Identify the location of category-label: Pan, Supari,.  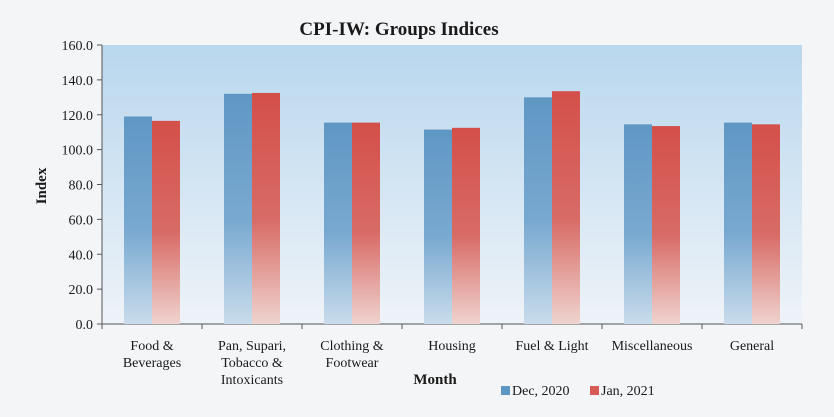
(252, 346).